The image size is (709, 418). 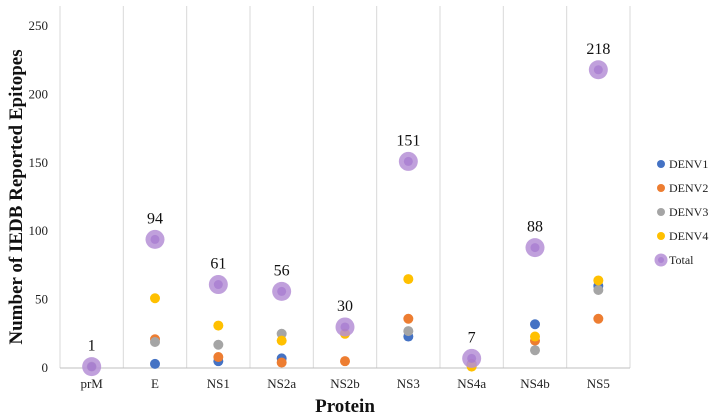 What do you see at coordinates (39, 162) in the screenshot?
I see `y-tick-label: 150` at bounding box center [39, 162].